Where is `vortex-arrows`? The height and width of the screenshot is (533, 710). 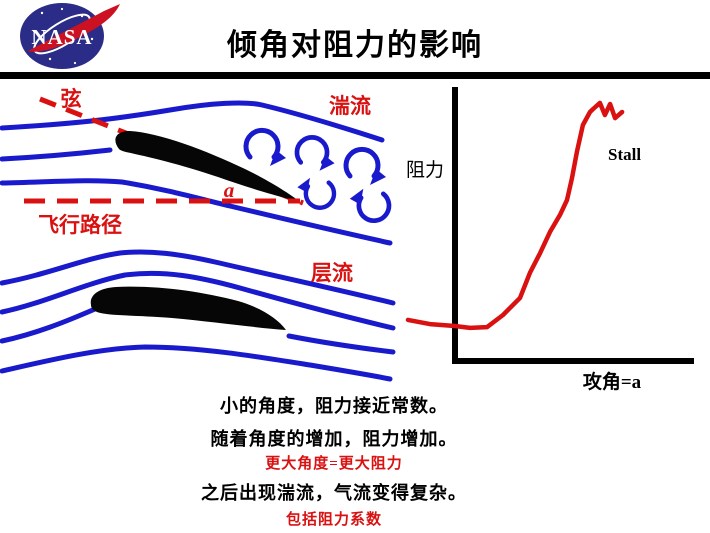 vortex-arrows is located at coordinates (318, 177).